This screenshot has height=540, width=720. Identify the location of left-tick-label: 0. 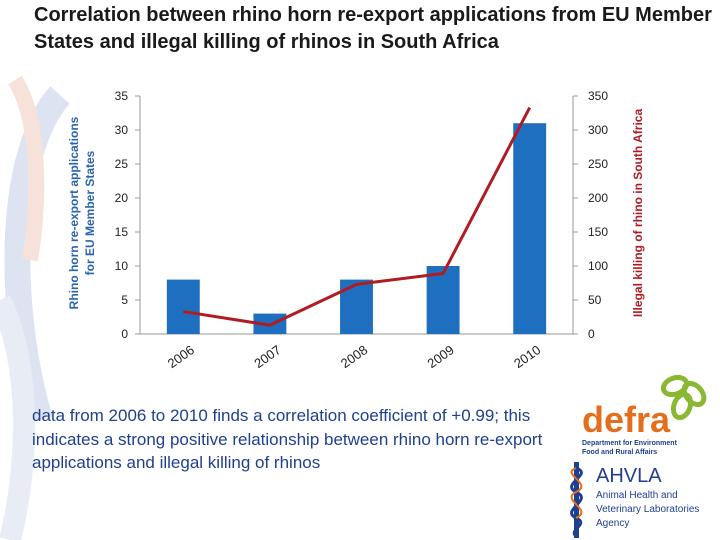
(124, 334).